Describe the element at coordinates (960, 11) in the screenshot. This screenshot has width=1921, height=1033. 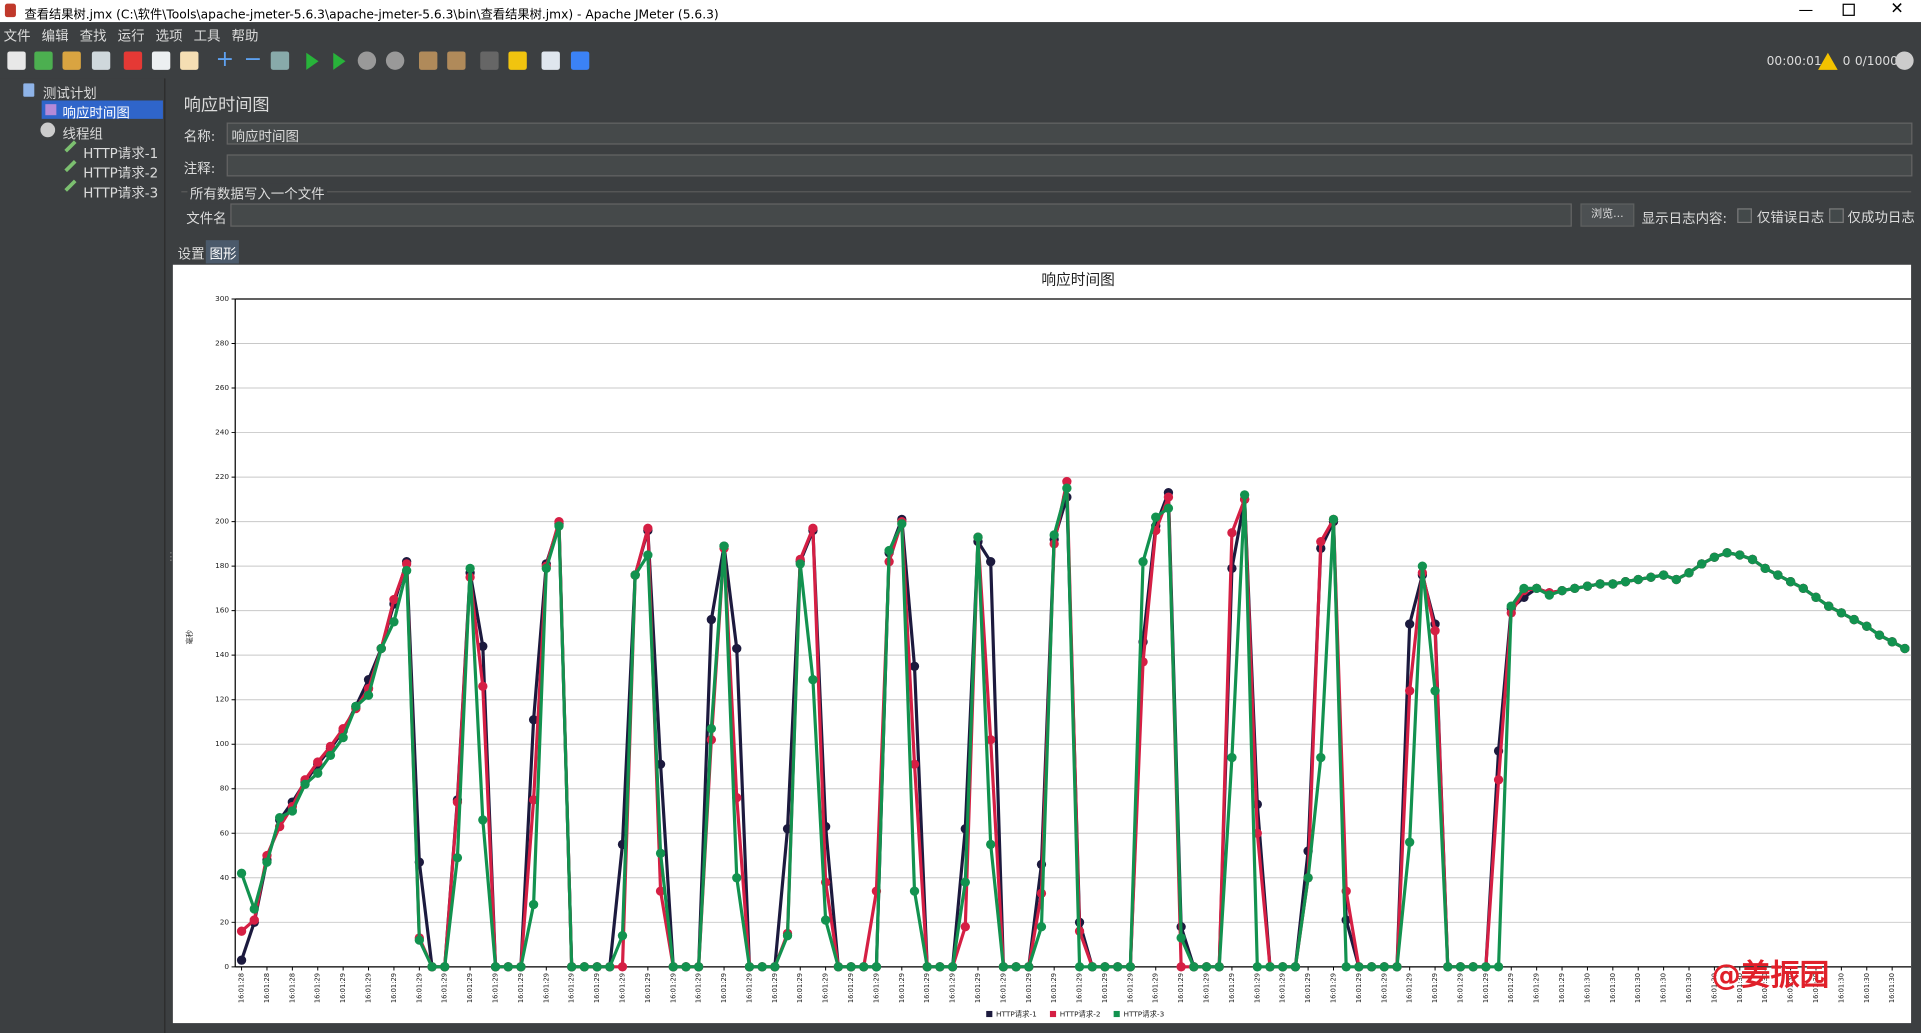
I see `title-bar` at that location.